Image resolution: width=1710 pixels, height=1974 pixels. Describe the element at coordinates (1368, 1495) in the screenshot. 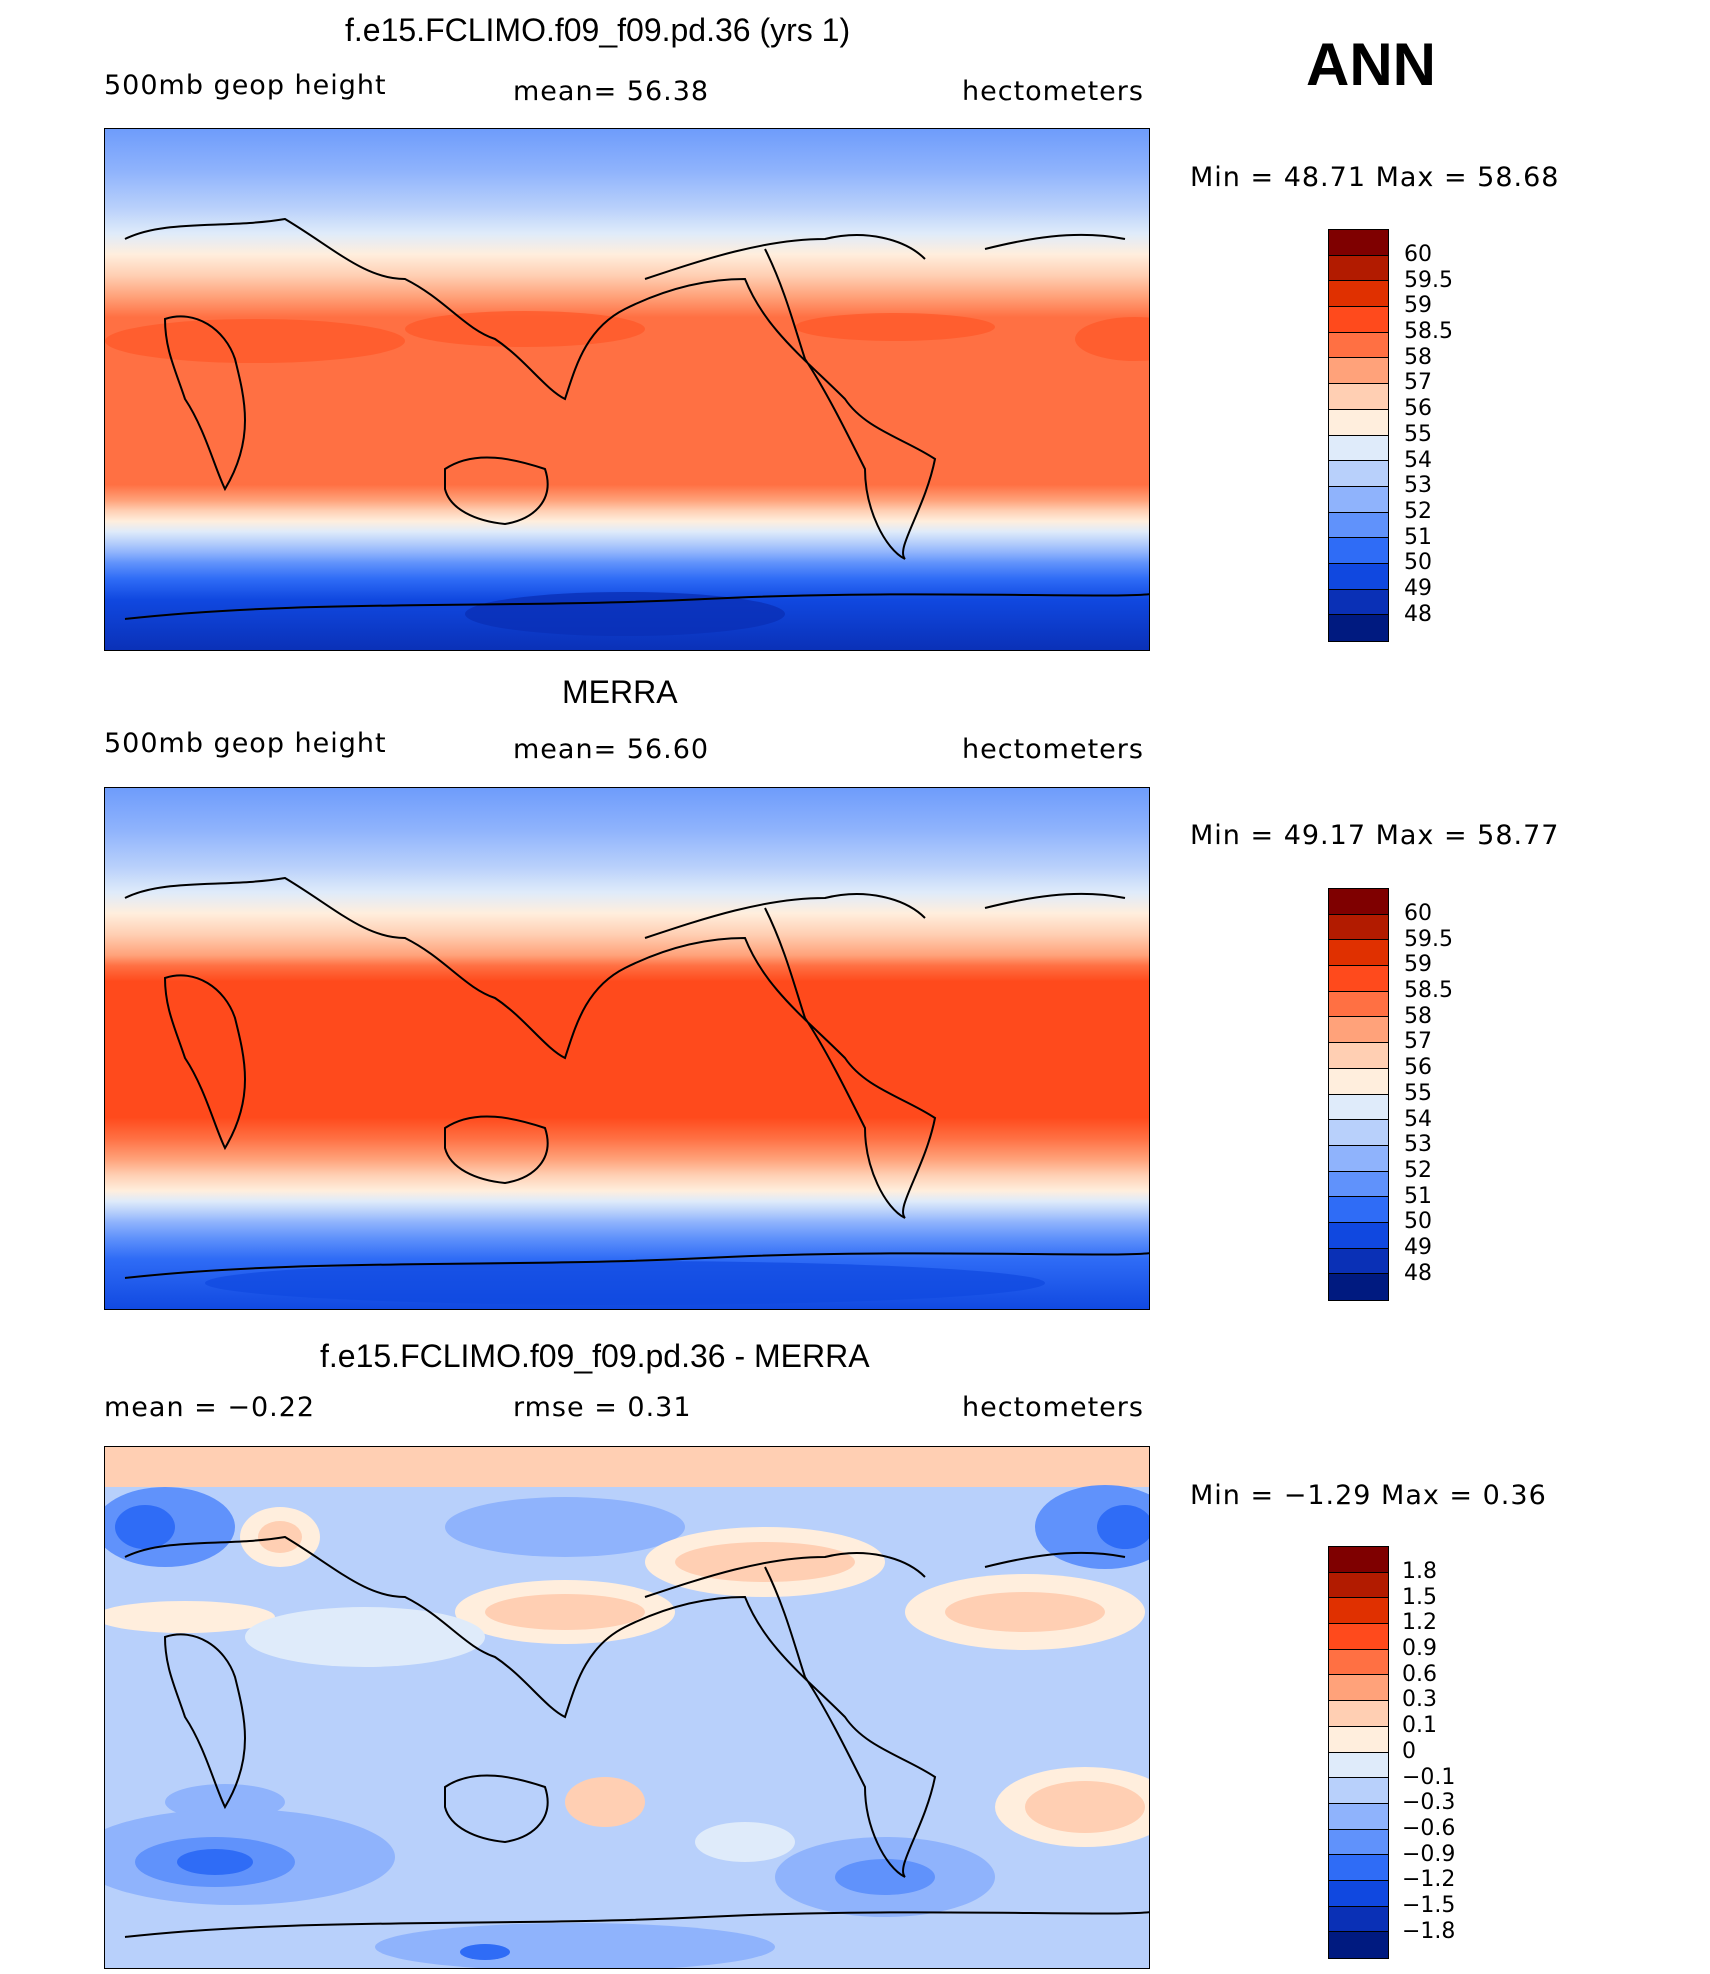

I see `panel-3-minmax: Min = −1.29 Max = 0.36` at that location.